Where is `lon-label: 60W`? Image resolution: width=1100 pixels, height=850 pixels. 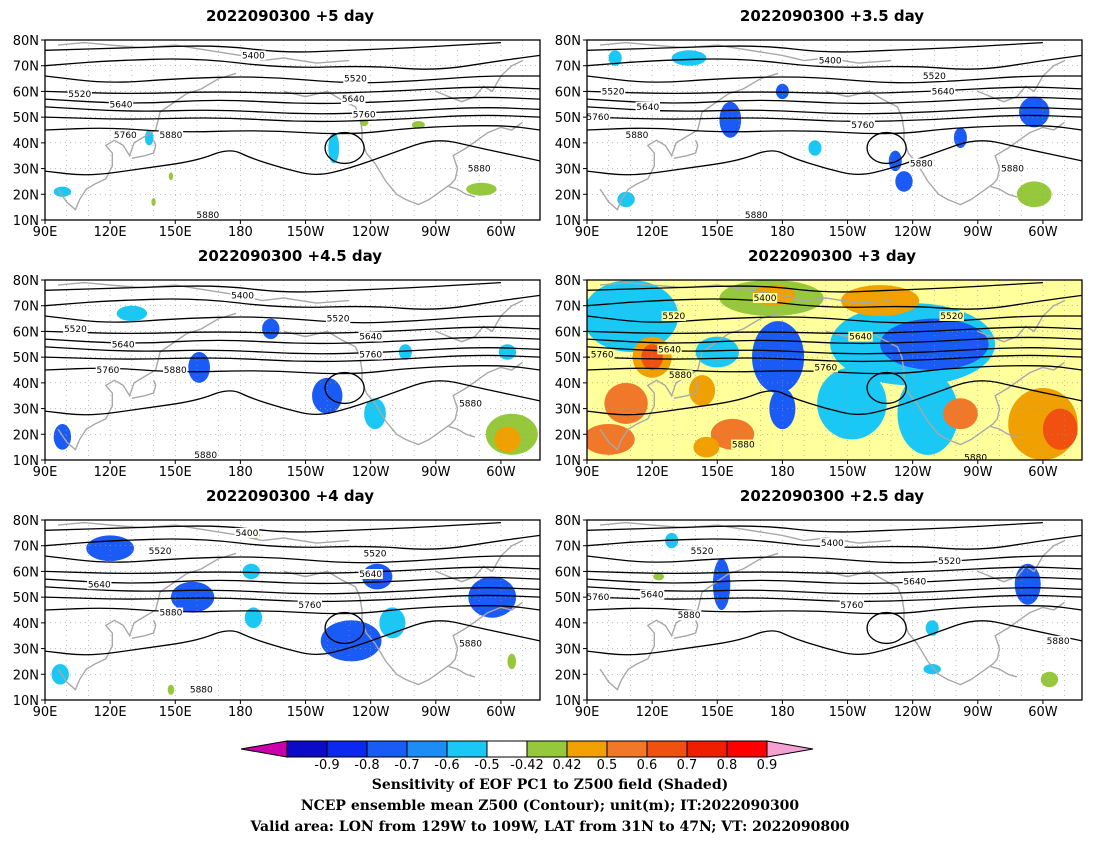 lon-label: 60W is located at coordinates (1043, 231).